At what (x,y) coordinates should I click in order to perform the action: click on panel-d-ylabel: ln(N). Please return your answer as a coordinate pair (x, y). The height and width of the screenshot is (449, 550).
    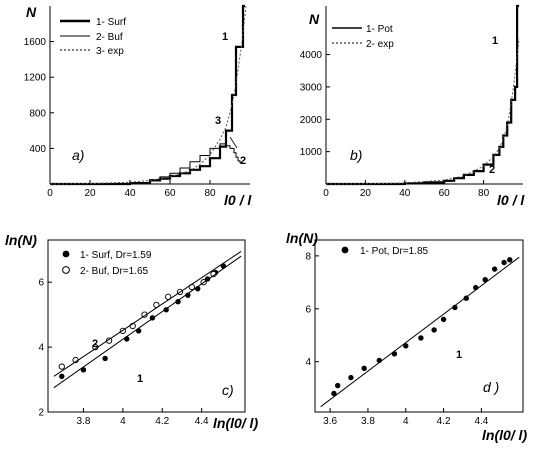
    Looking at the image, I should click on (302, 238).